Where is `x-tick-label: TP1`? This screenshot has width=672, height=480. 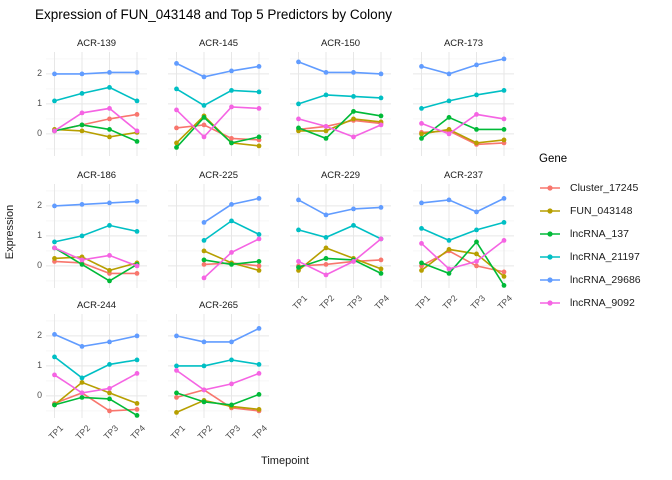 x-tick-label: TP1 is located at coordinates (177, 432).